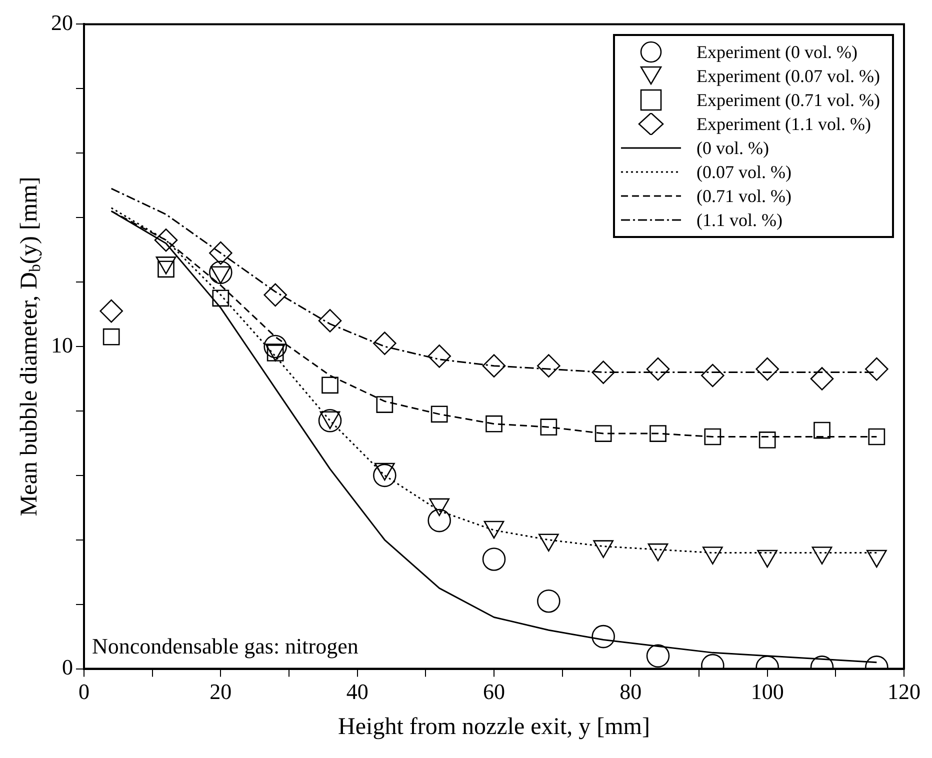 This screenshot has height=758, width=932. Describe the element at coordinates (357, 691) in the screenshot. I see `x-tick-label: 40` at that location.